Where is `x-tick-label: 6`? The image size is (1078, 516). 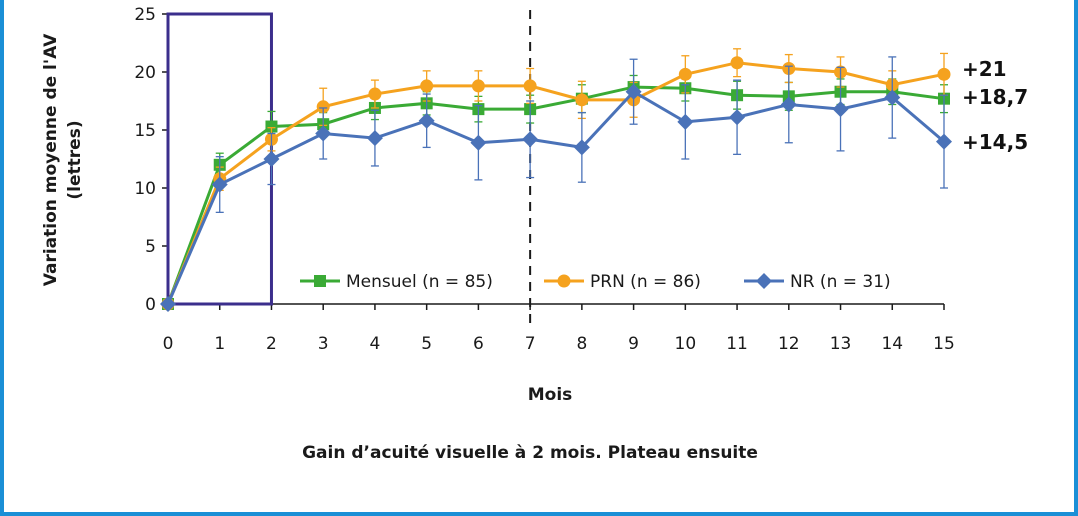 x-tick-label: 6 is located at coordinates (478, 344).